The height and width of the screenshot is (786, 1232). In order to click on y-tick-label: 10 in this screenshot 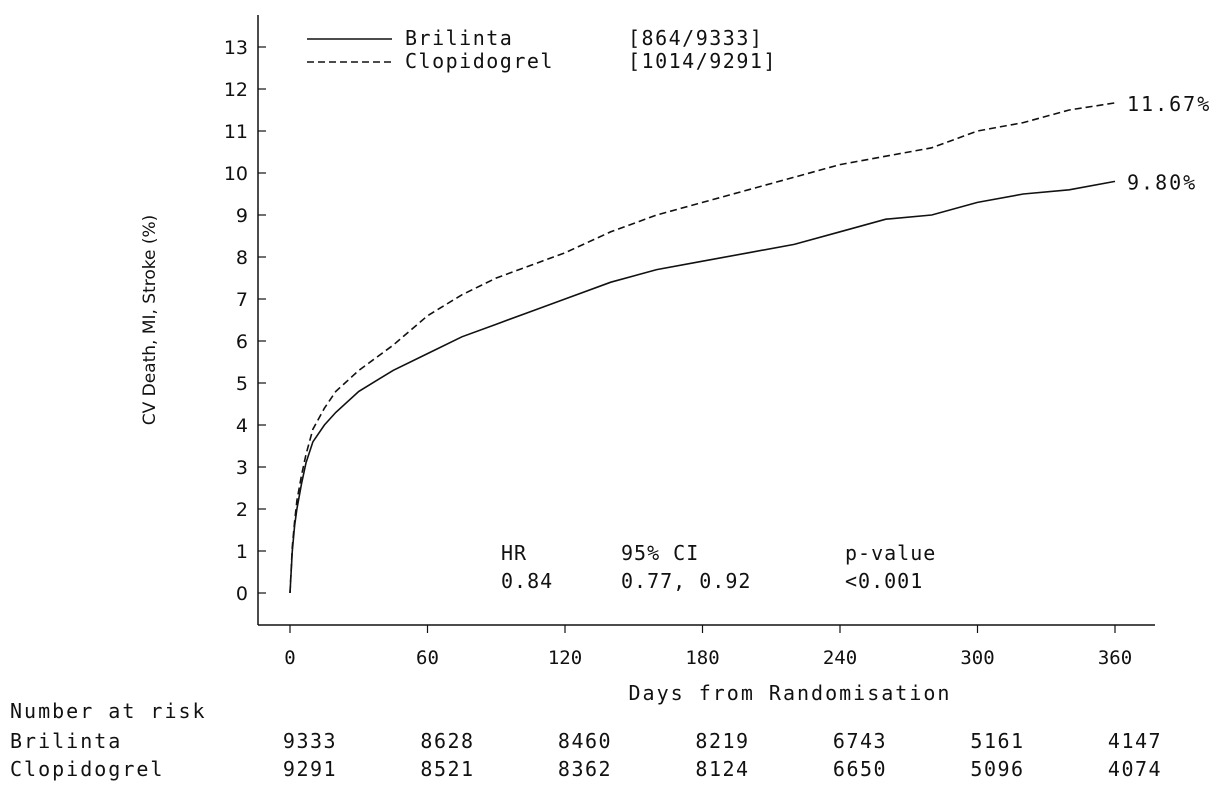, I will do `click(236, 174)`.